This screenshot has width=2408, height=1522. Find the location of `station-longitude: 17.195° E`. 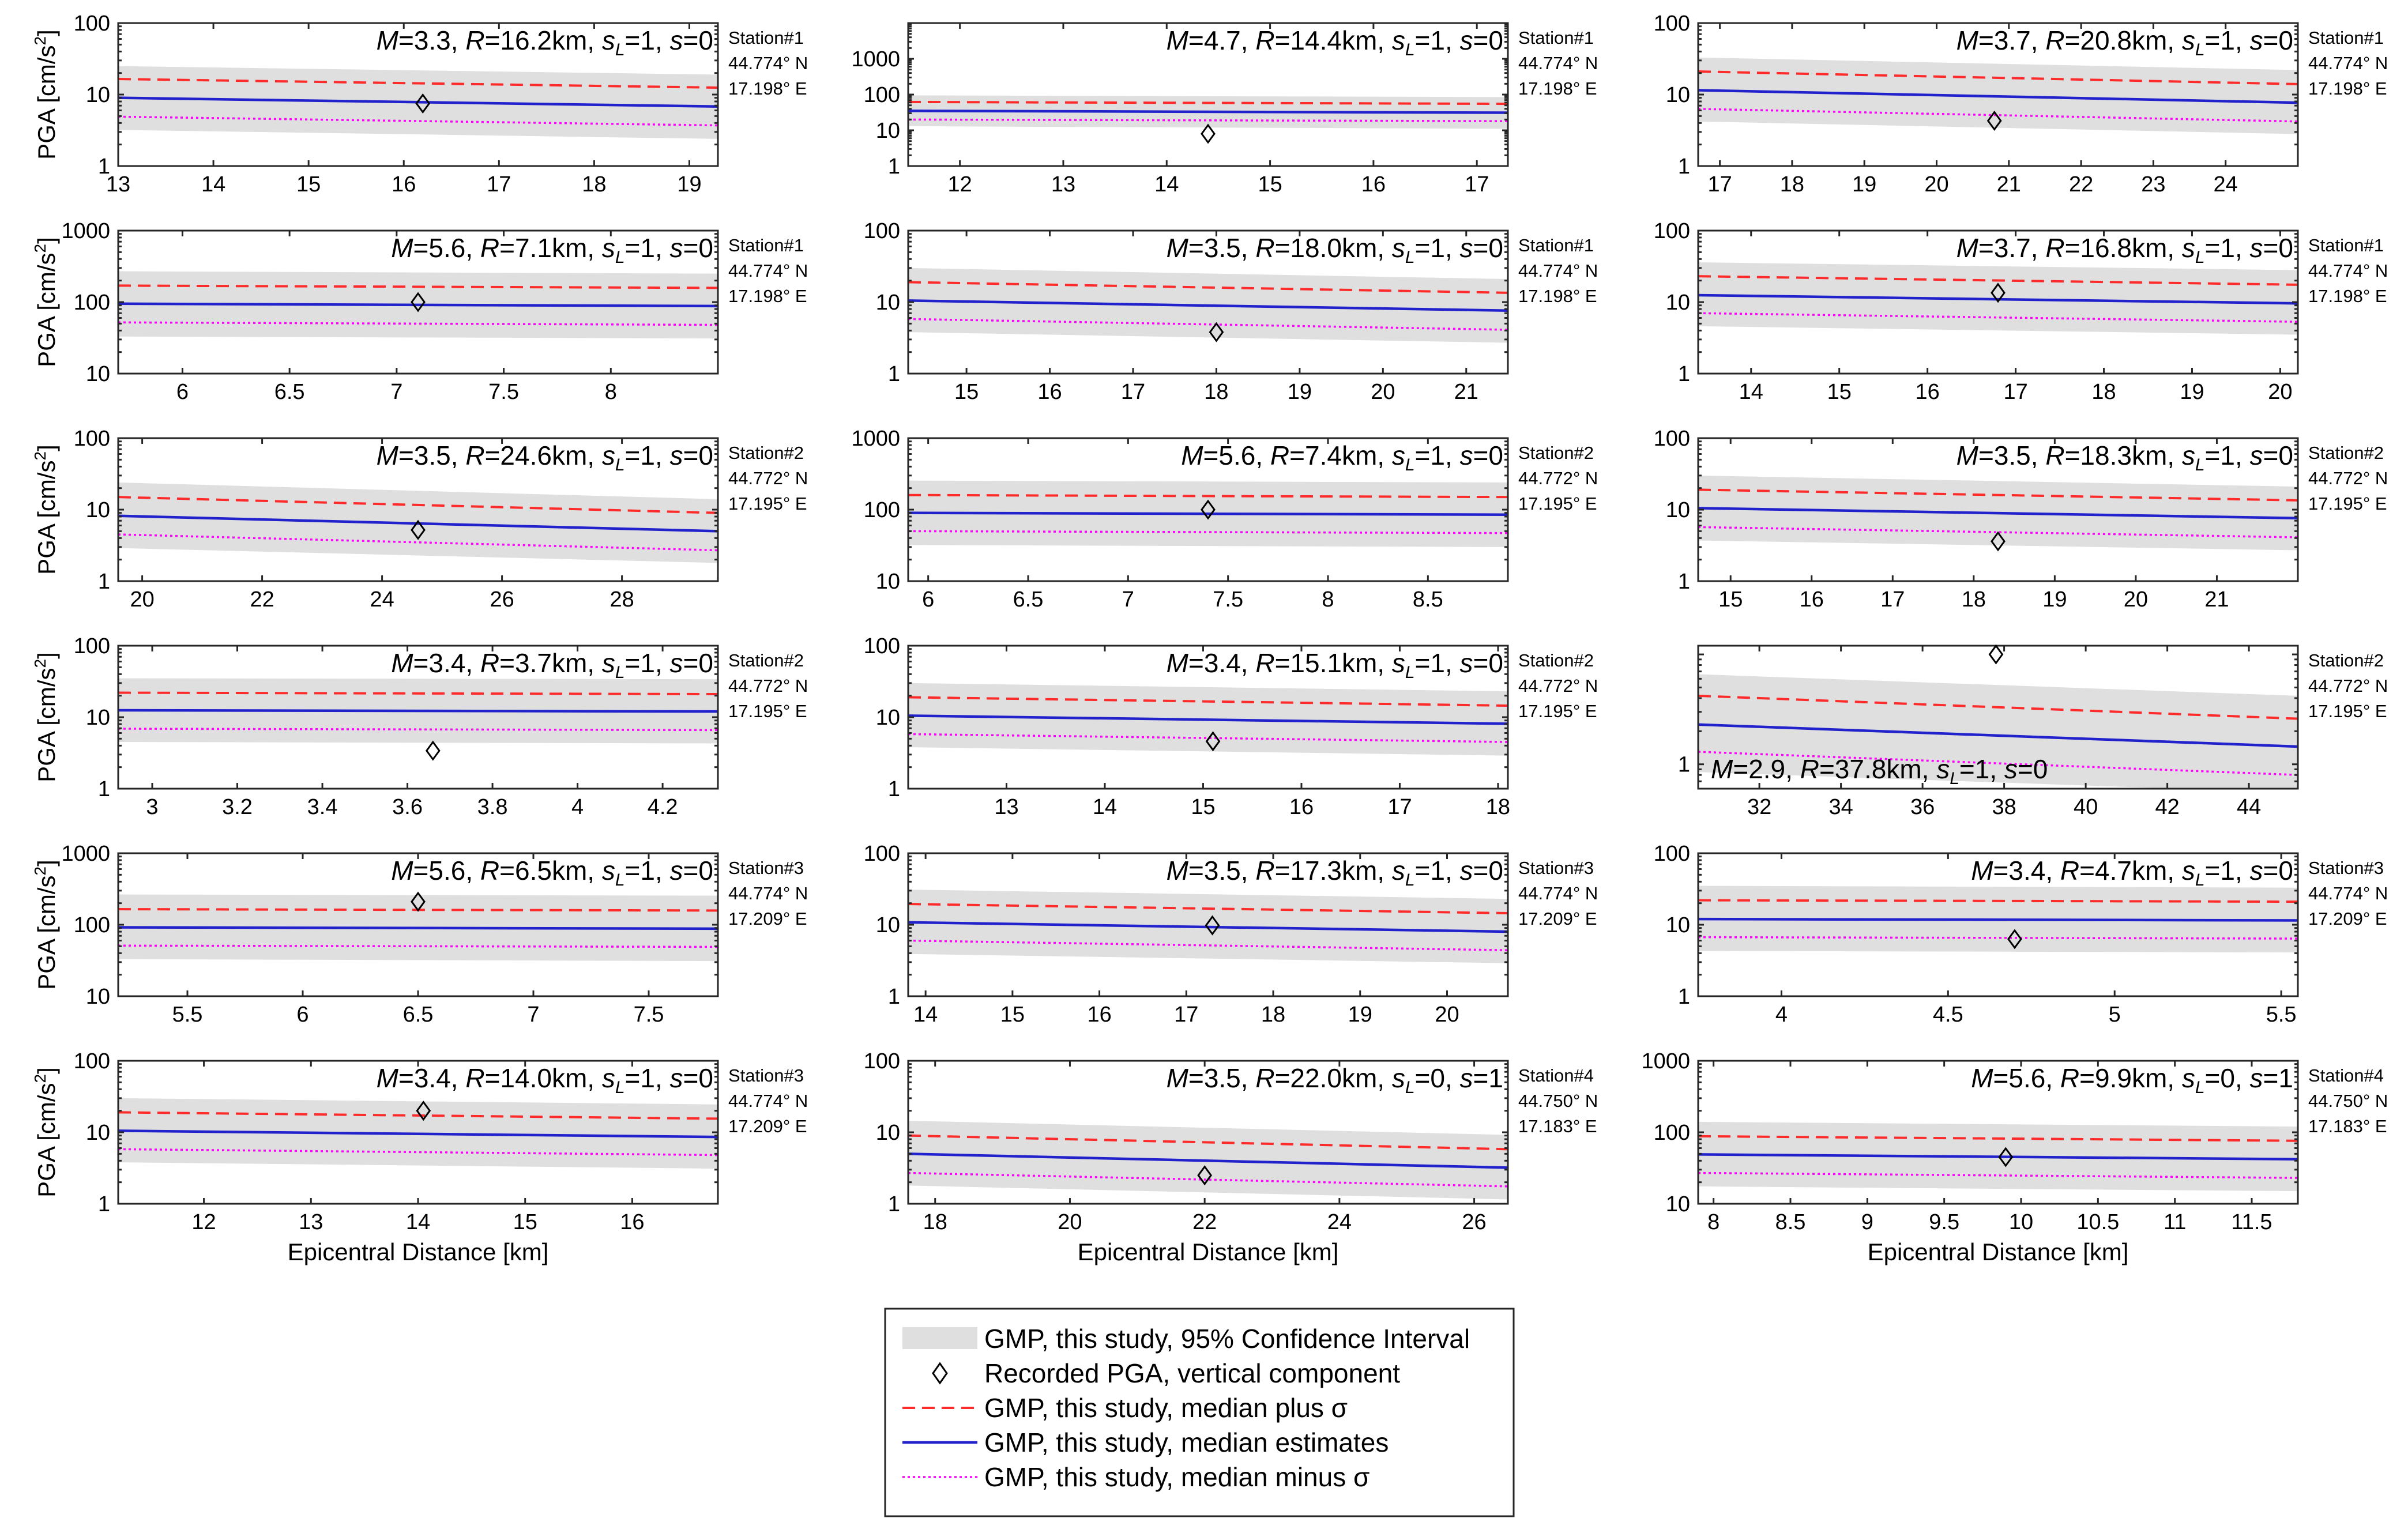

station-longitude: 17.195° E is located at coordinates (2347, 503).